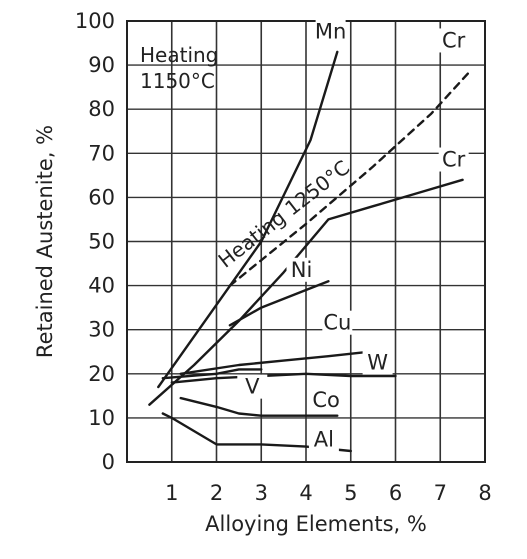  What do you see at coordinates (261, 493) in the screenshot?
I see `x-tick-label: 3` at bounding box center [261, 493].